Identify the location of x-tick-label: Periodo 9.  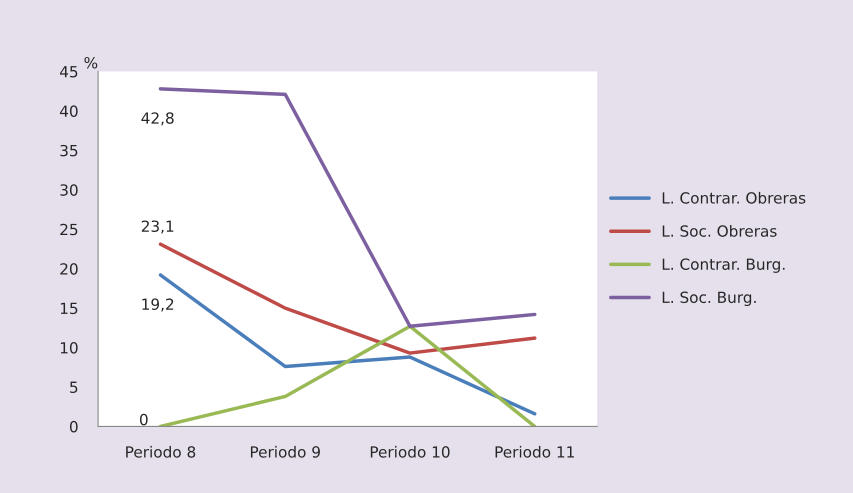
(285, 452).